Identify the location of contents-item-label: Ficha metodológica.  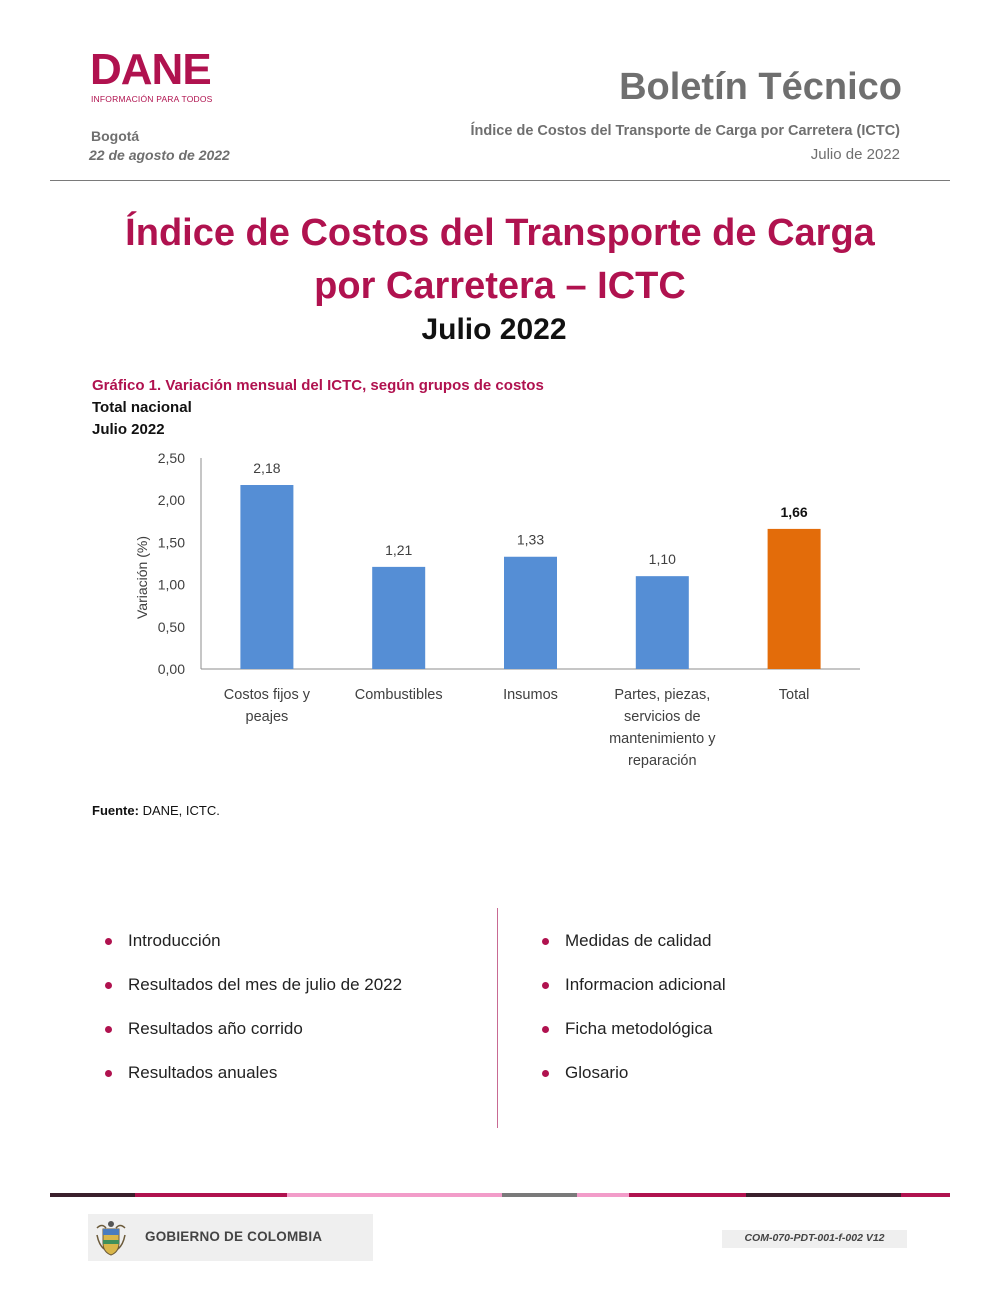
(639, 1028).